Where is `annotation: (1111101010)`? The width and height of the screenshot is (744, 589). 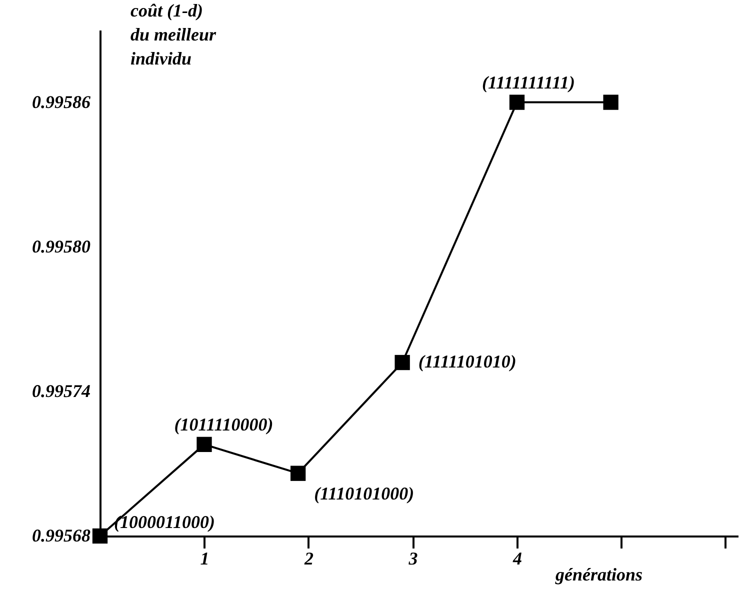 annotation: (1111101010) is located at coordinates (467, 362).